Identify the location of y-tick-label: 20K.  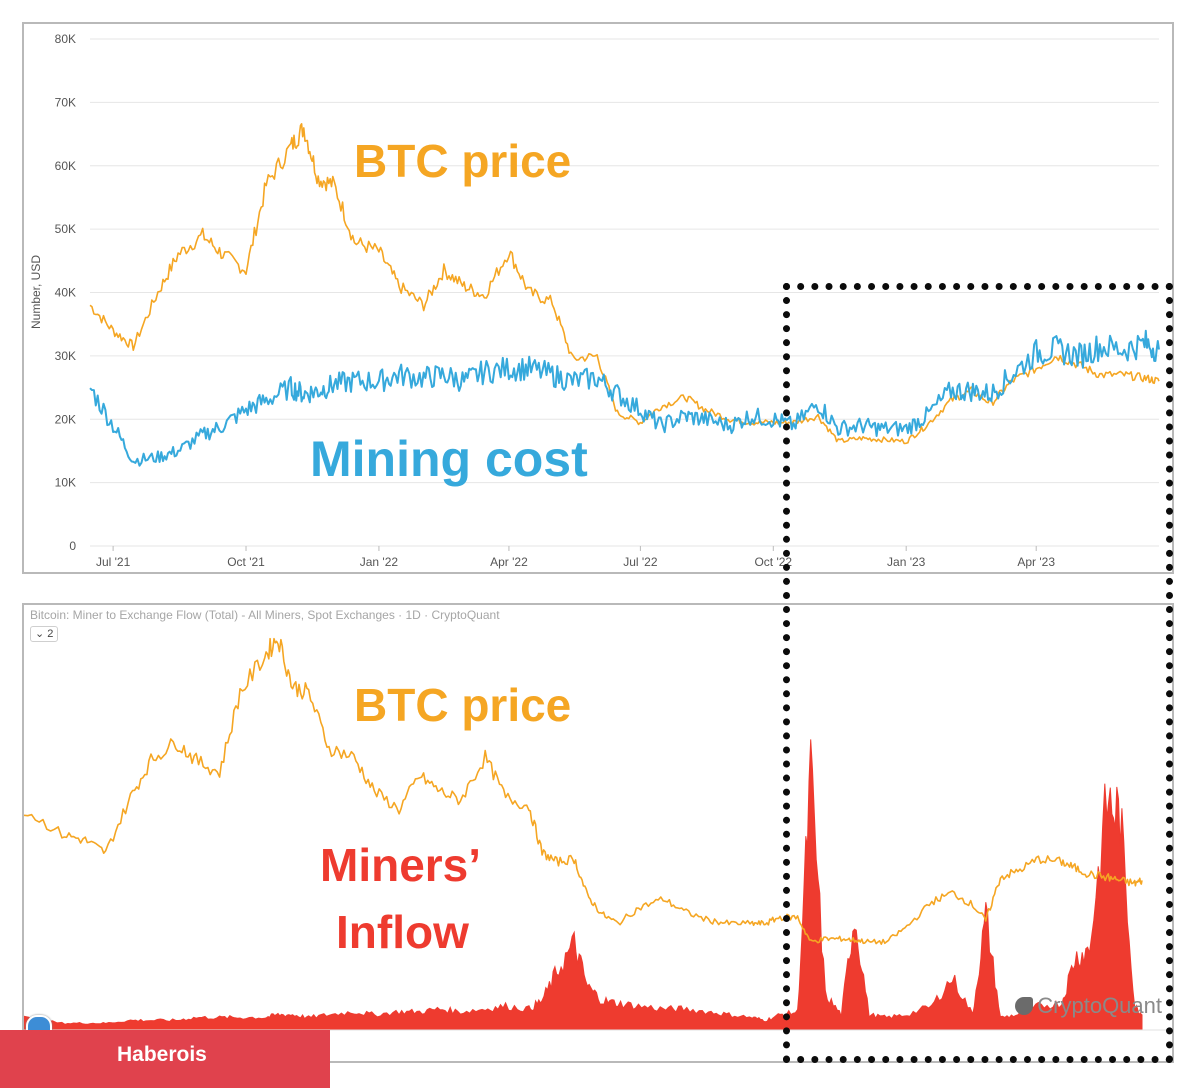
(65, 419).